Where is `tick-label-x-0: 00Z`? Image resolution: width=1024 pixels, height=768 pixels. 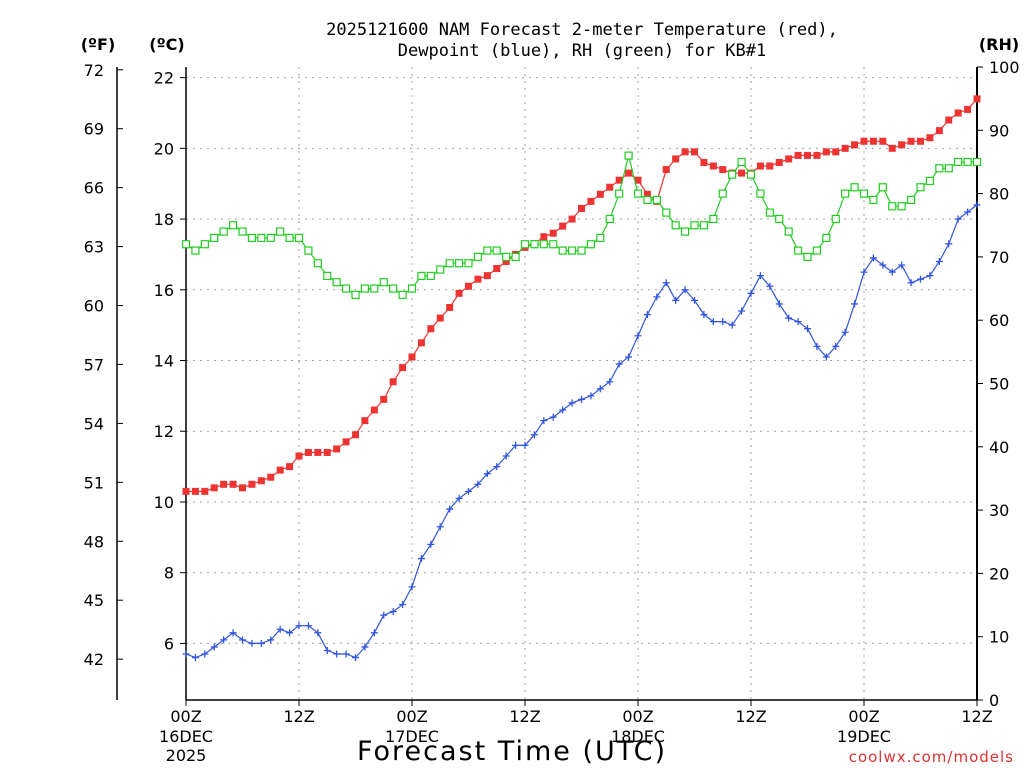
tick-label-x-0: 00Z is located at coordinates (185, 716).